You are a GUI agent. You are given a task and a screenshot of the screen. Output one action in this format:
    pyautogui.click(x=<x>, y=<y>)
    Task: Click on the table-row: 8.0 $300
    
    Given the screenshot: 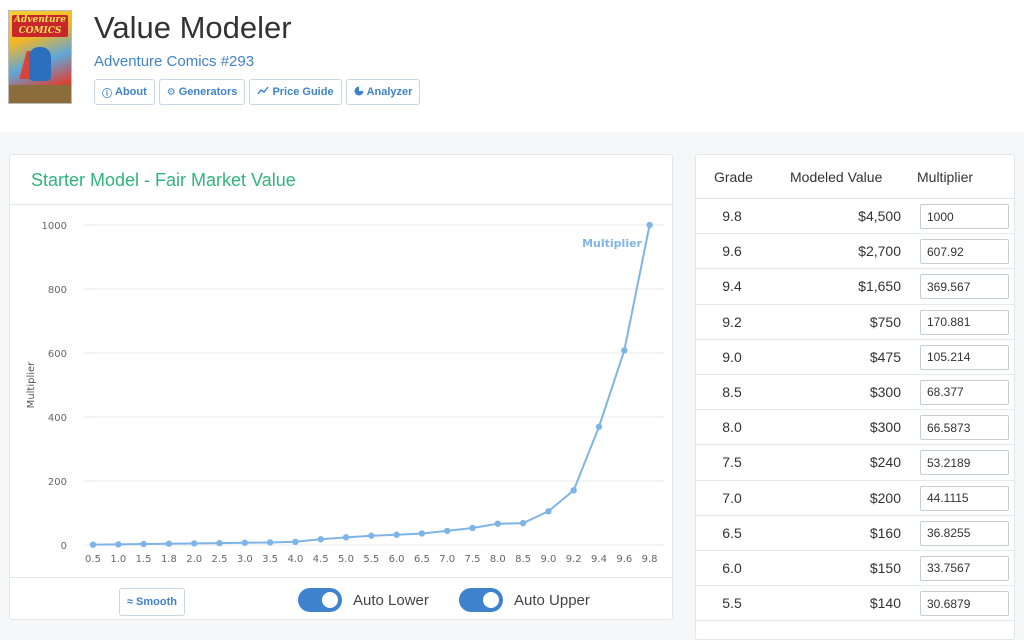 What is the action you would take?
    pyautogui.click(x=855, y=428)
    